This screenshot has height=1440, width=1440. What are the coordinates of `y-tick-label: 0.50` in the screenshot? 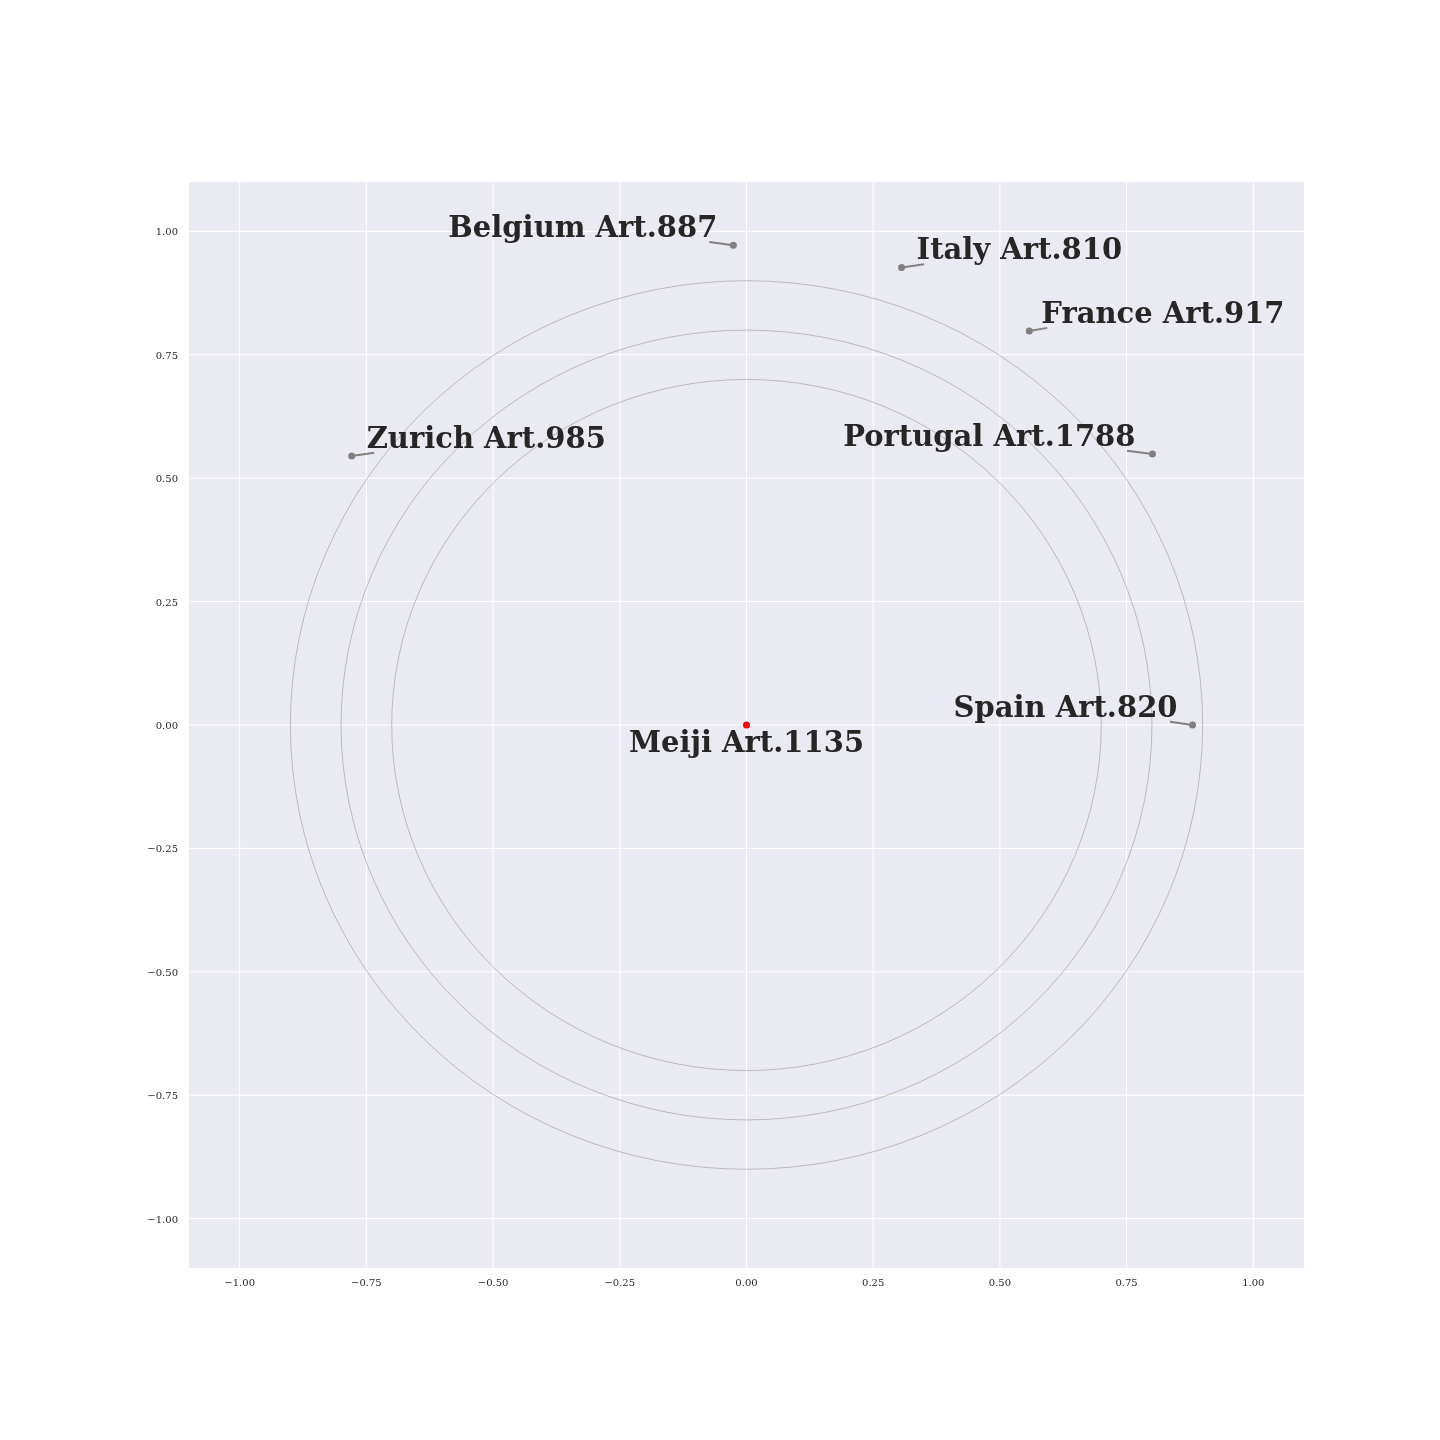 It's located at (166, 479).